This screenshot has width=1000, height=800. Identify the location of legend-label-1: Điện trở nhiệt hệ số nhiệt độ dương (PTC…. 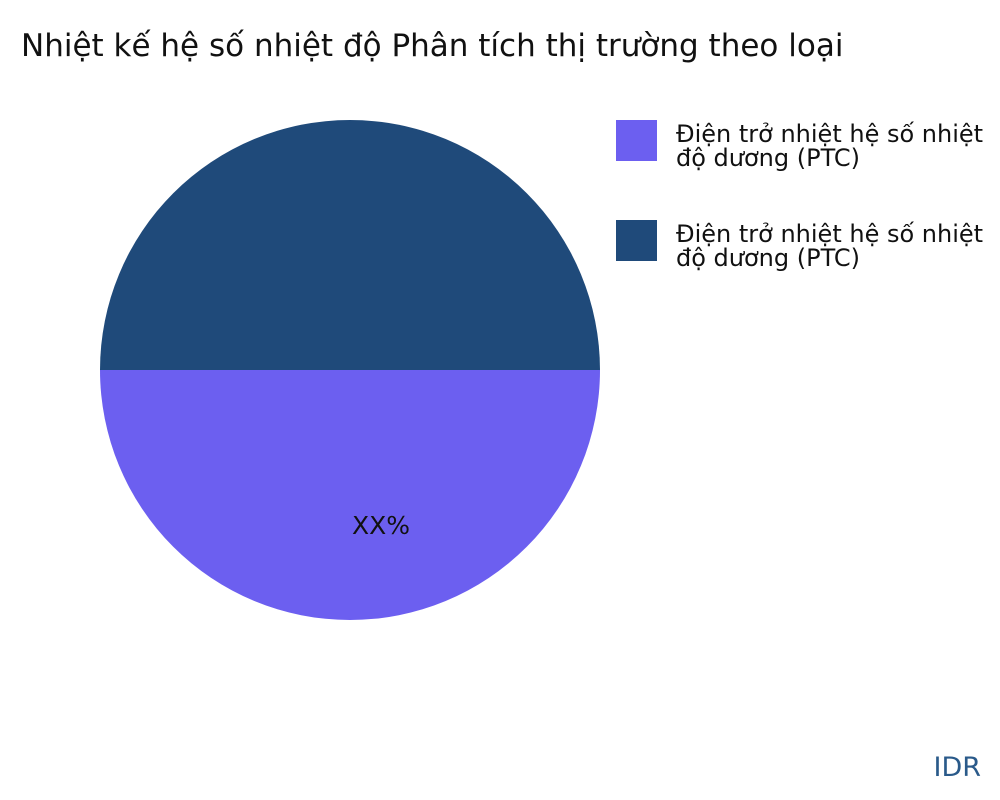
(830, 246).